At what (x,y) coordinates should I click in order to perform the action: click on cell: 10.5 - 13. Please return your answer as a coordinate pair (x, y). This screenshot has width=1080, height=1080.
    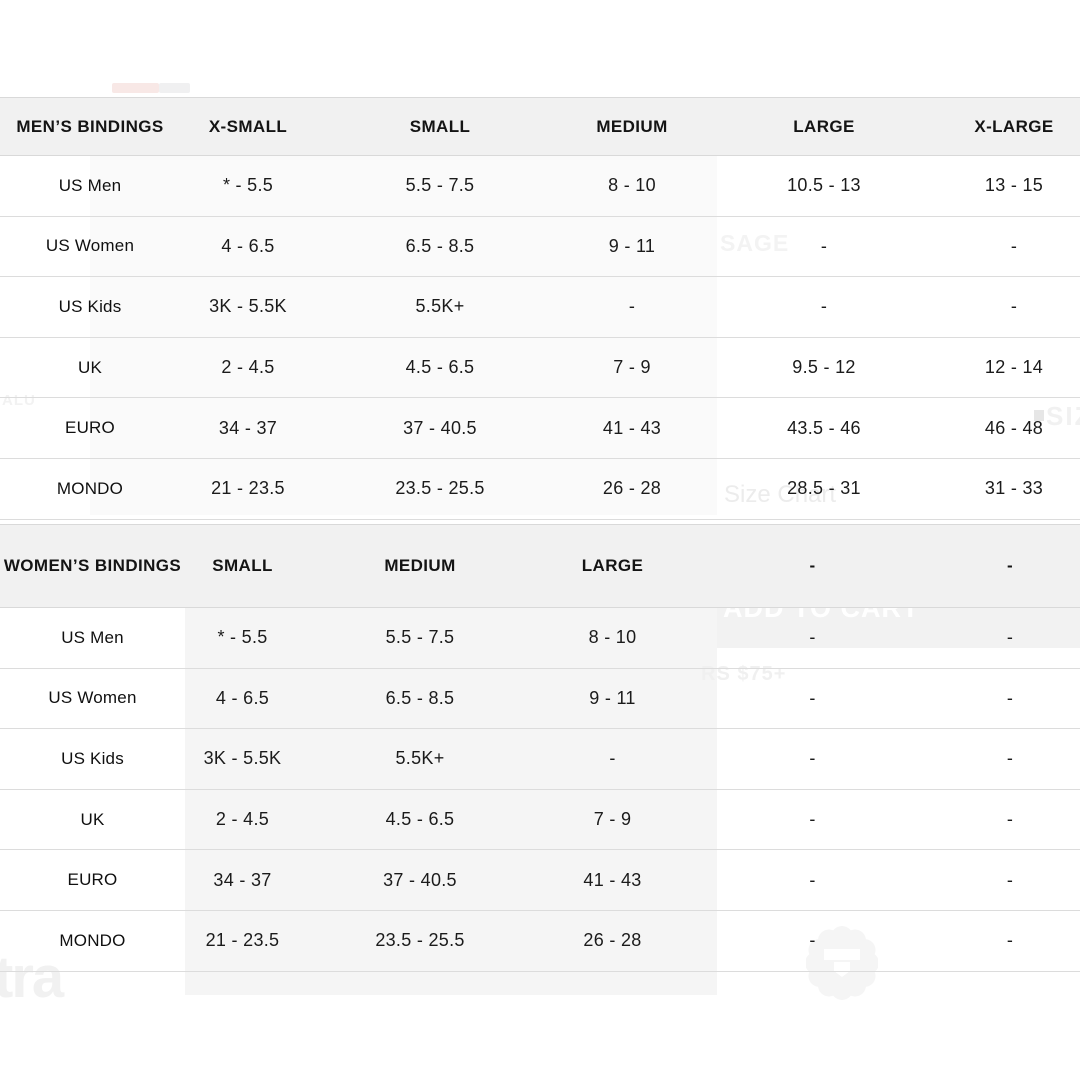
    Looking at the image, I should click on (824, 186).